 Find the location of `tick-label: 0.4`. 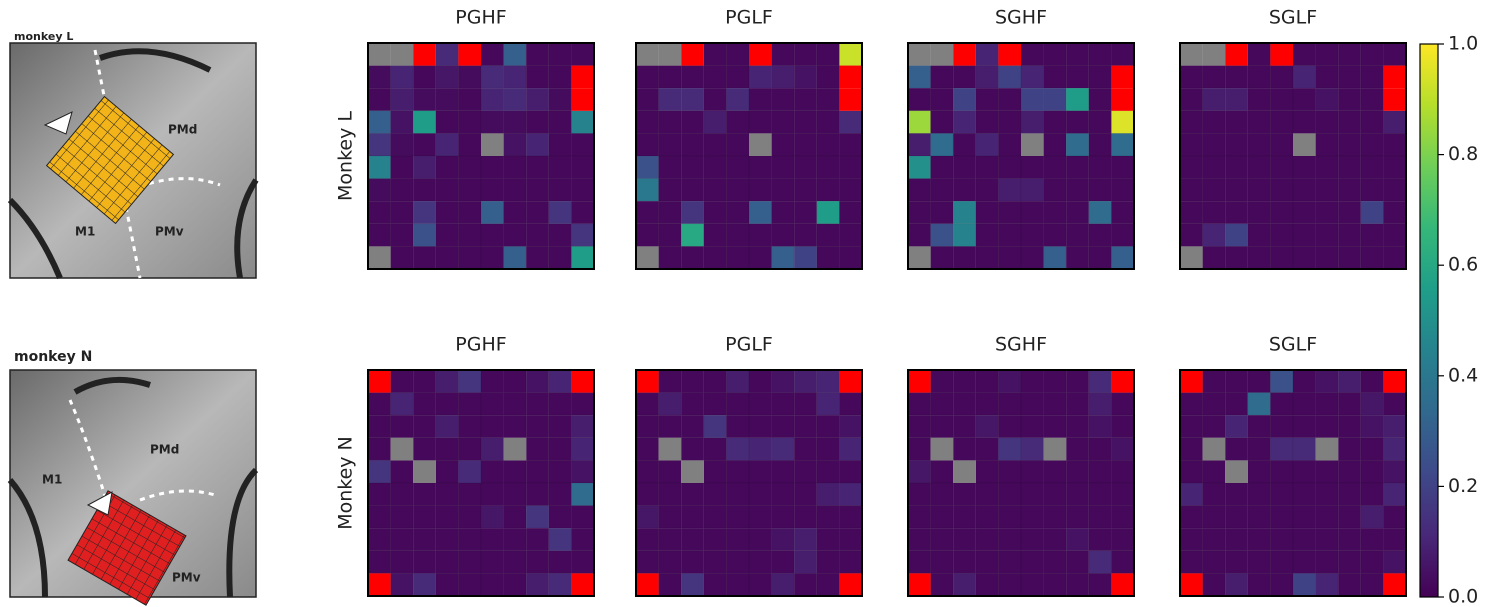

tick-label: 0.4 is located at coordinates (1463, 375).